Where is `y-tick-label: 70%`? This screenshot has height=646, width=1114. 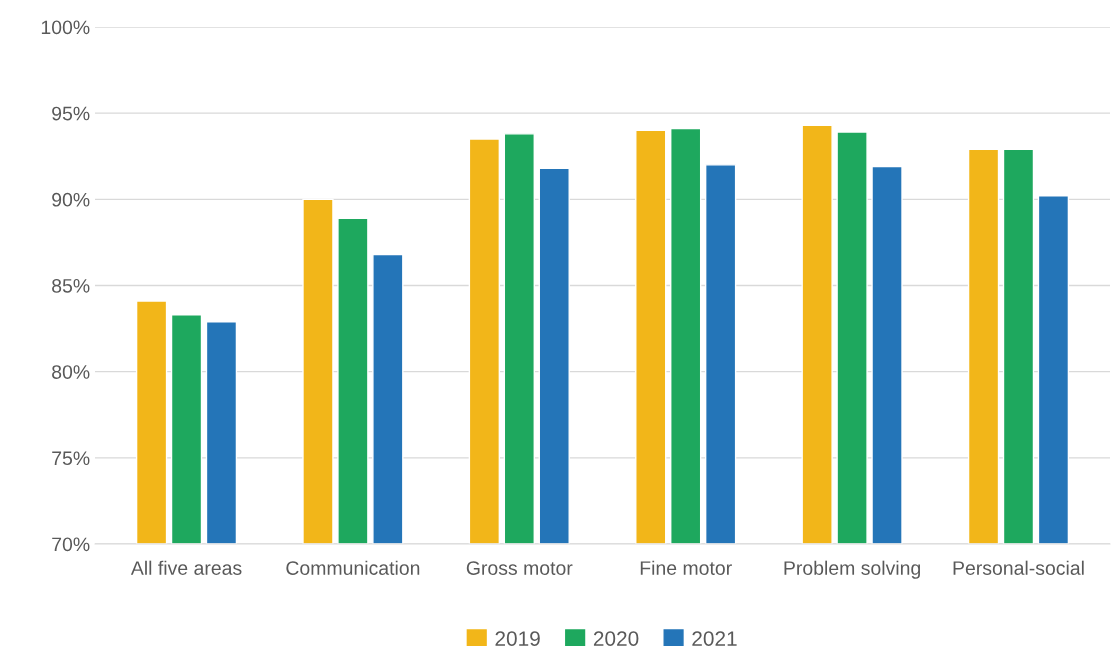 y-tick-label: 70% is located at coordinates (71, 544).